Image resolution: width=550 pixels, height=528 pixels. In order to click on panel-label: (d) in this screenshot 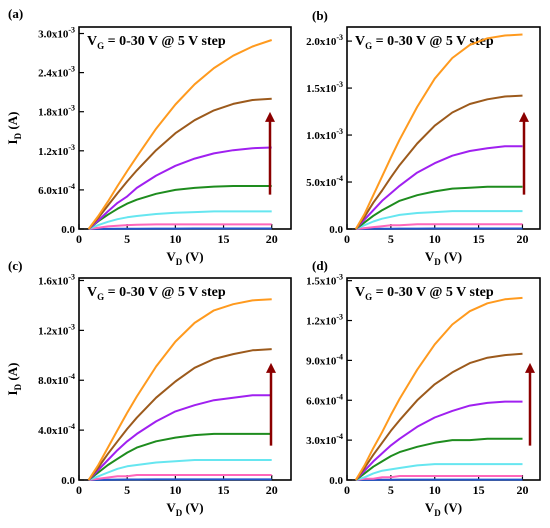, I will do `click(320, 265)`.